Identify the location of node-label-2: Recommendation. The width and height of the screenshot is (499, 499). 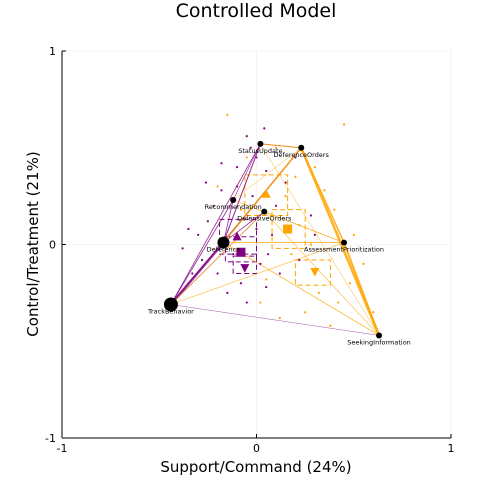
(233, 207).